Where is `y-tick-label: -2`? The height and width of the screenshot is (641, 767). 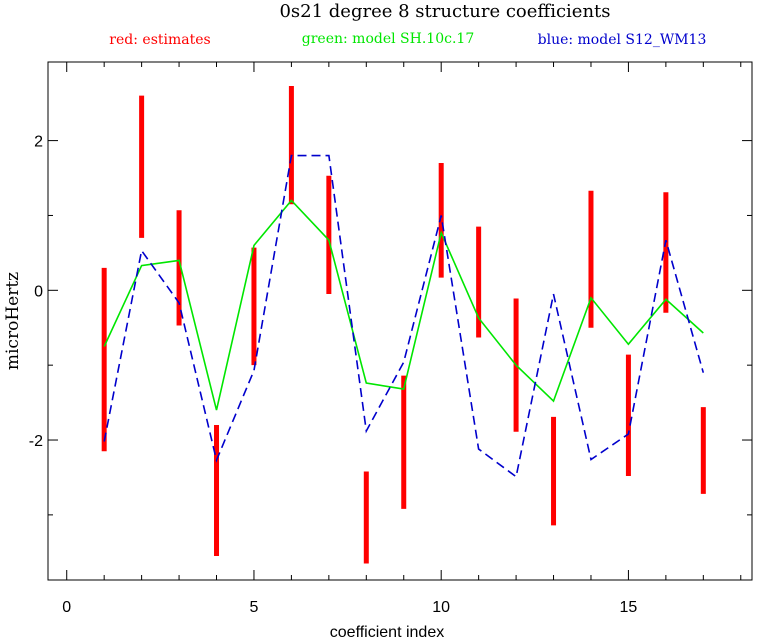 y-tick-label: -2 is located at coordinates (36, 441).